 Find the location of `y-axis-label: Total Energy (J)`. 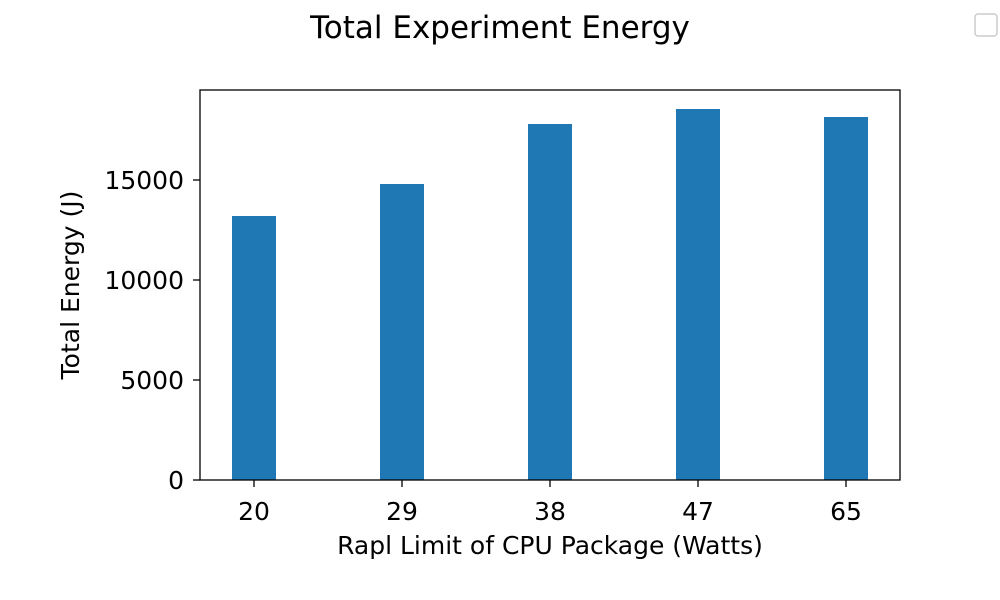

y-axis-label: Total Energy (J) is located at coordinates (70, 286).